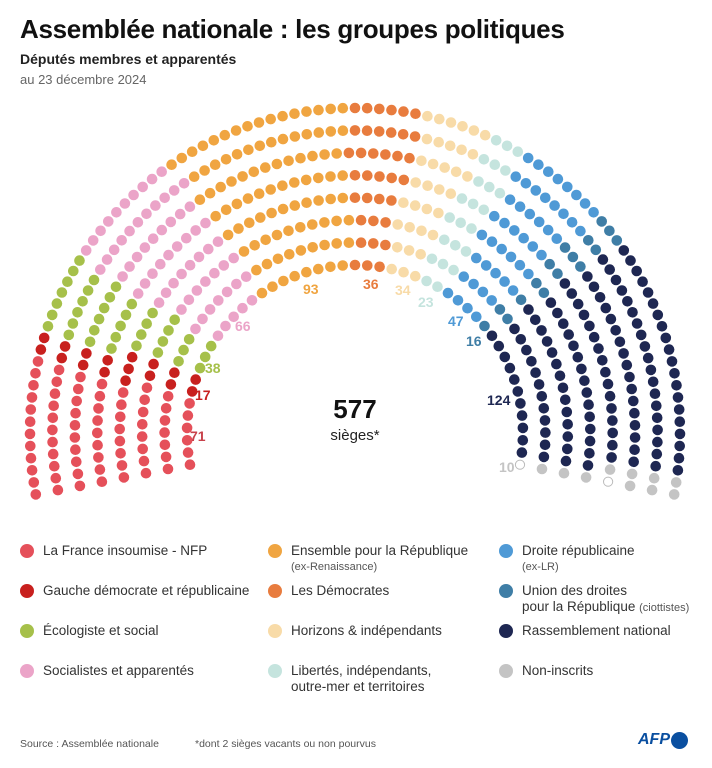 The height and width of the screenshot is (768, 712). I want to click on legend-text: Rassemblement national, so click(596, 631).